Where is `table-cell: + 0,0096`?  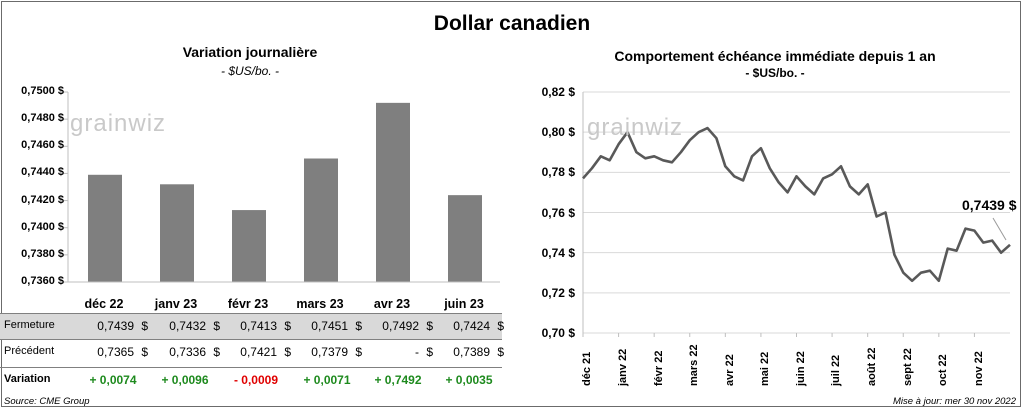 table-cell: + 0,0096 is located at coordinates (185, 380).